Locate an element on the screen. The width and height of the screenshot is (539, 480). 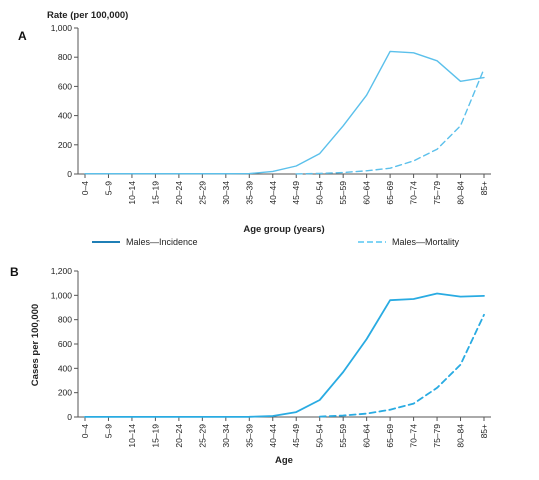
legend-label-incidence: Males—Incidence is located at coordinates (162, 242).